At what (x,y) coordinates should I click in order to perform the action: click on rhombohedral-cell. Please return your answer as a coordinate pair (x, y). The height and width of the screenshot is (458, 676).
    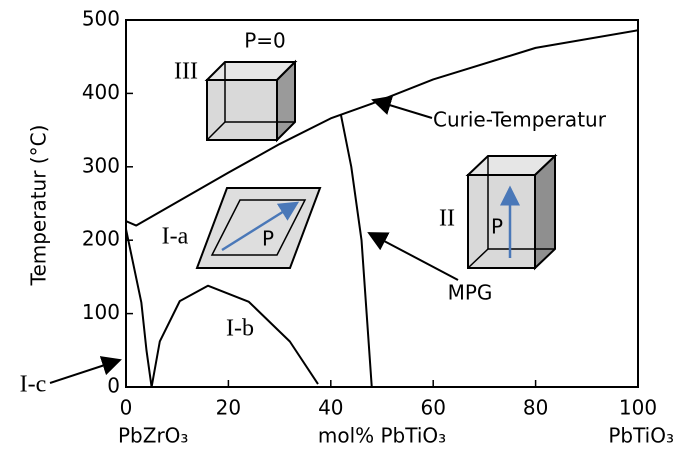
    Looking at the image, I should click on (258, 228).